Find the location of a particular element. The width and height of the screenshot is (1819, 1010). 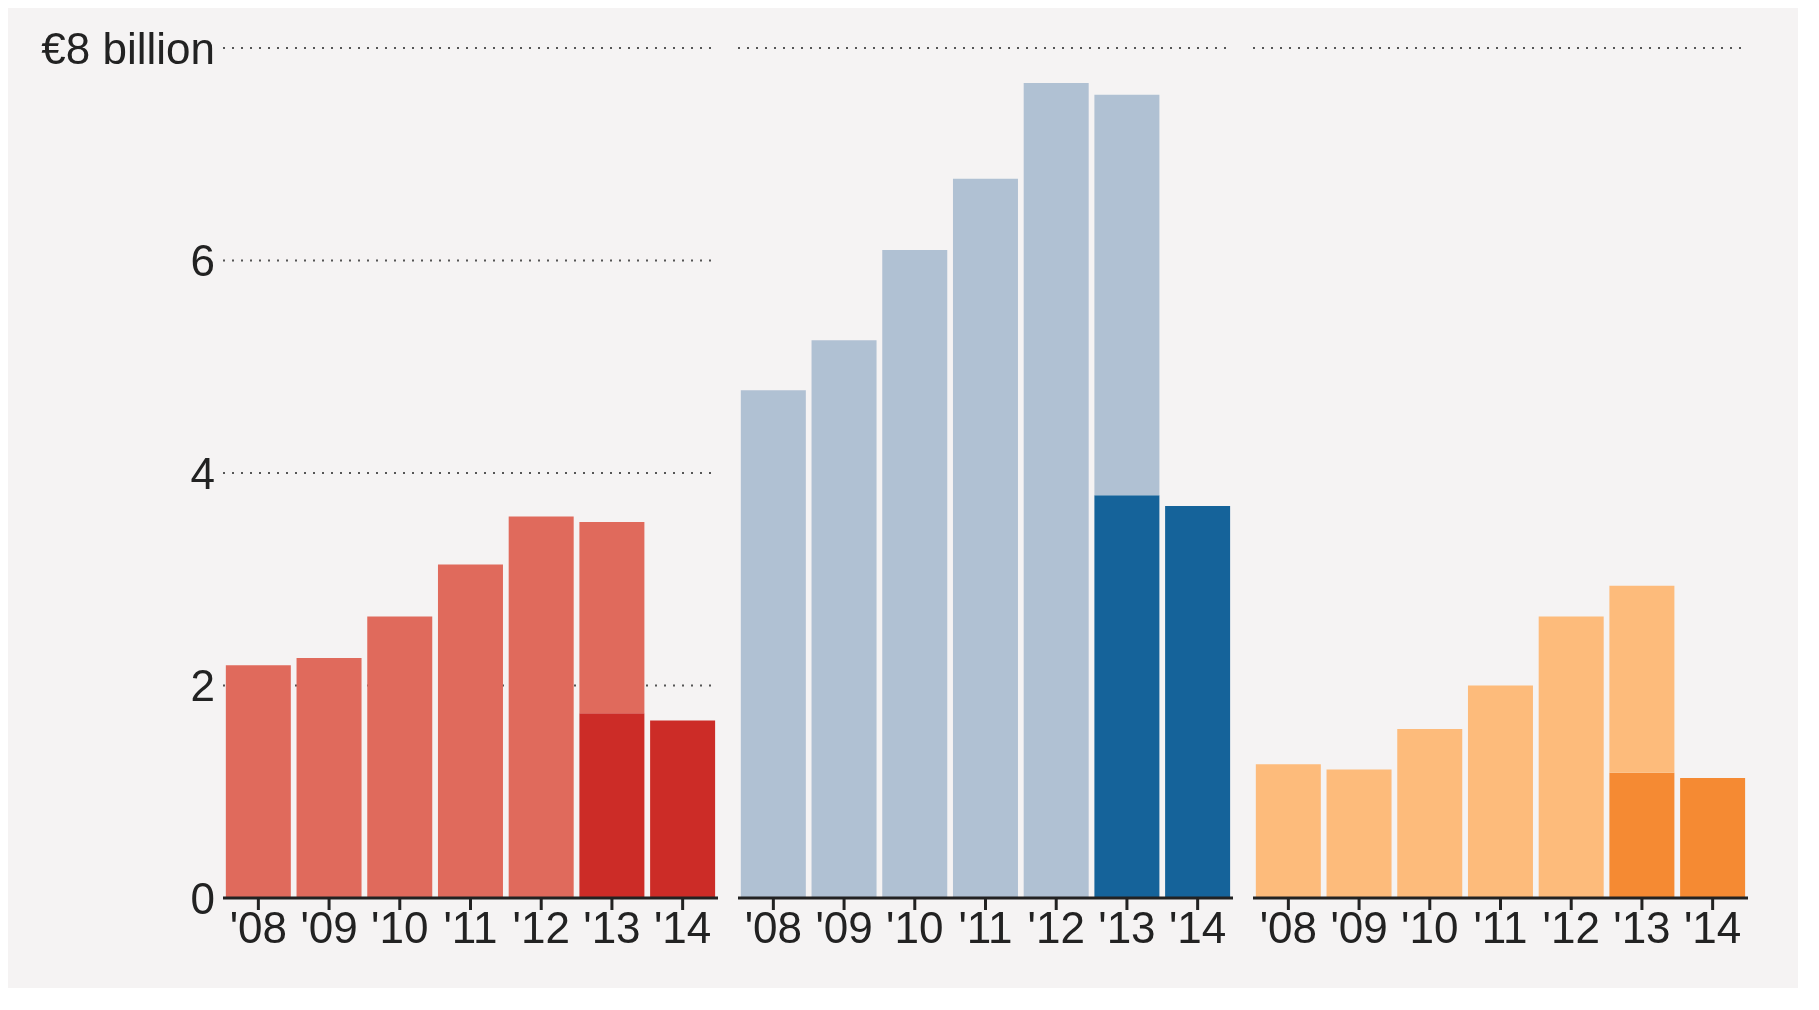

y-tick-label: 0 is located at coordinates (202, 898).